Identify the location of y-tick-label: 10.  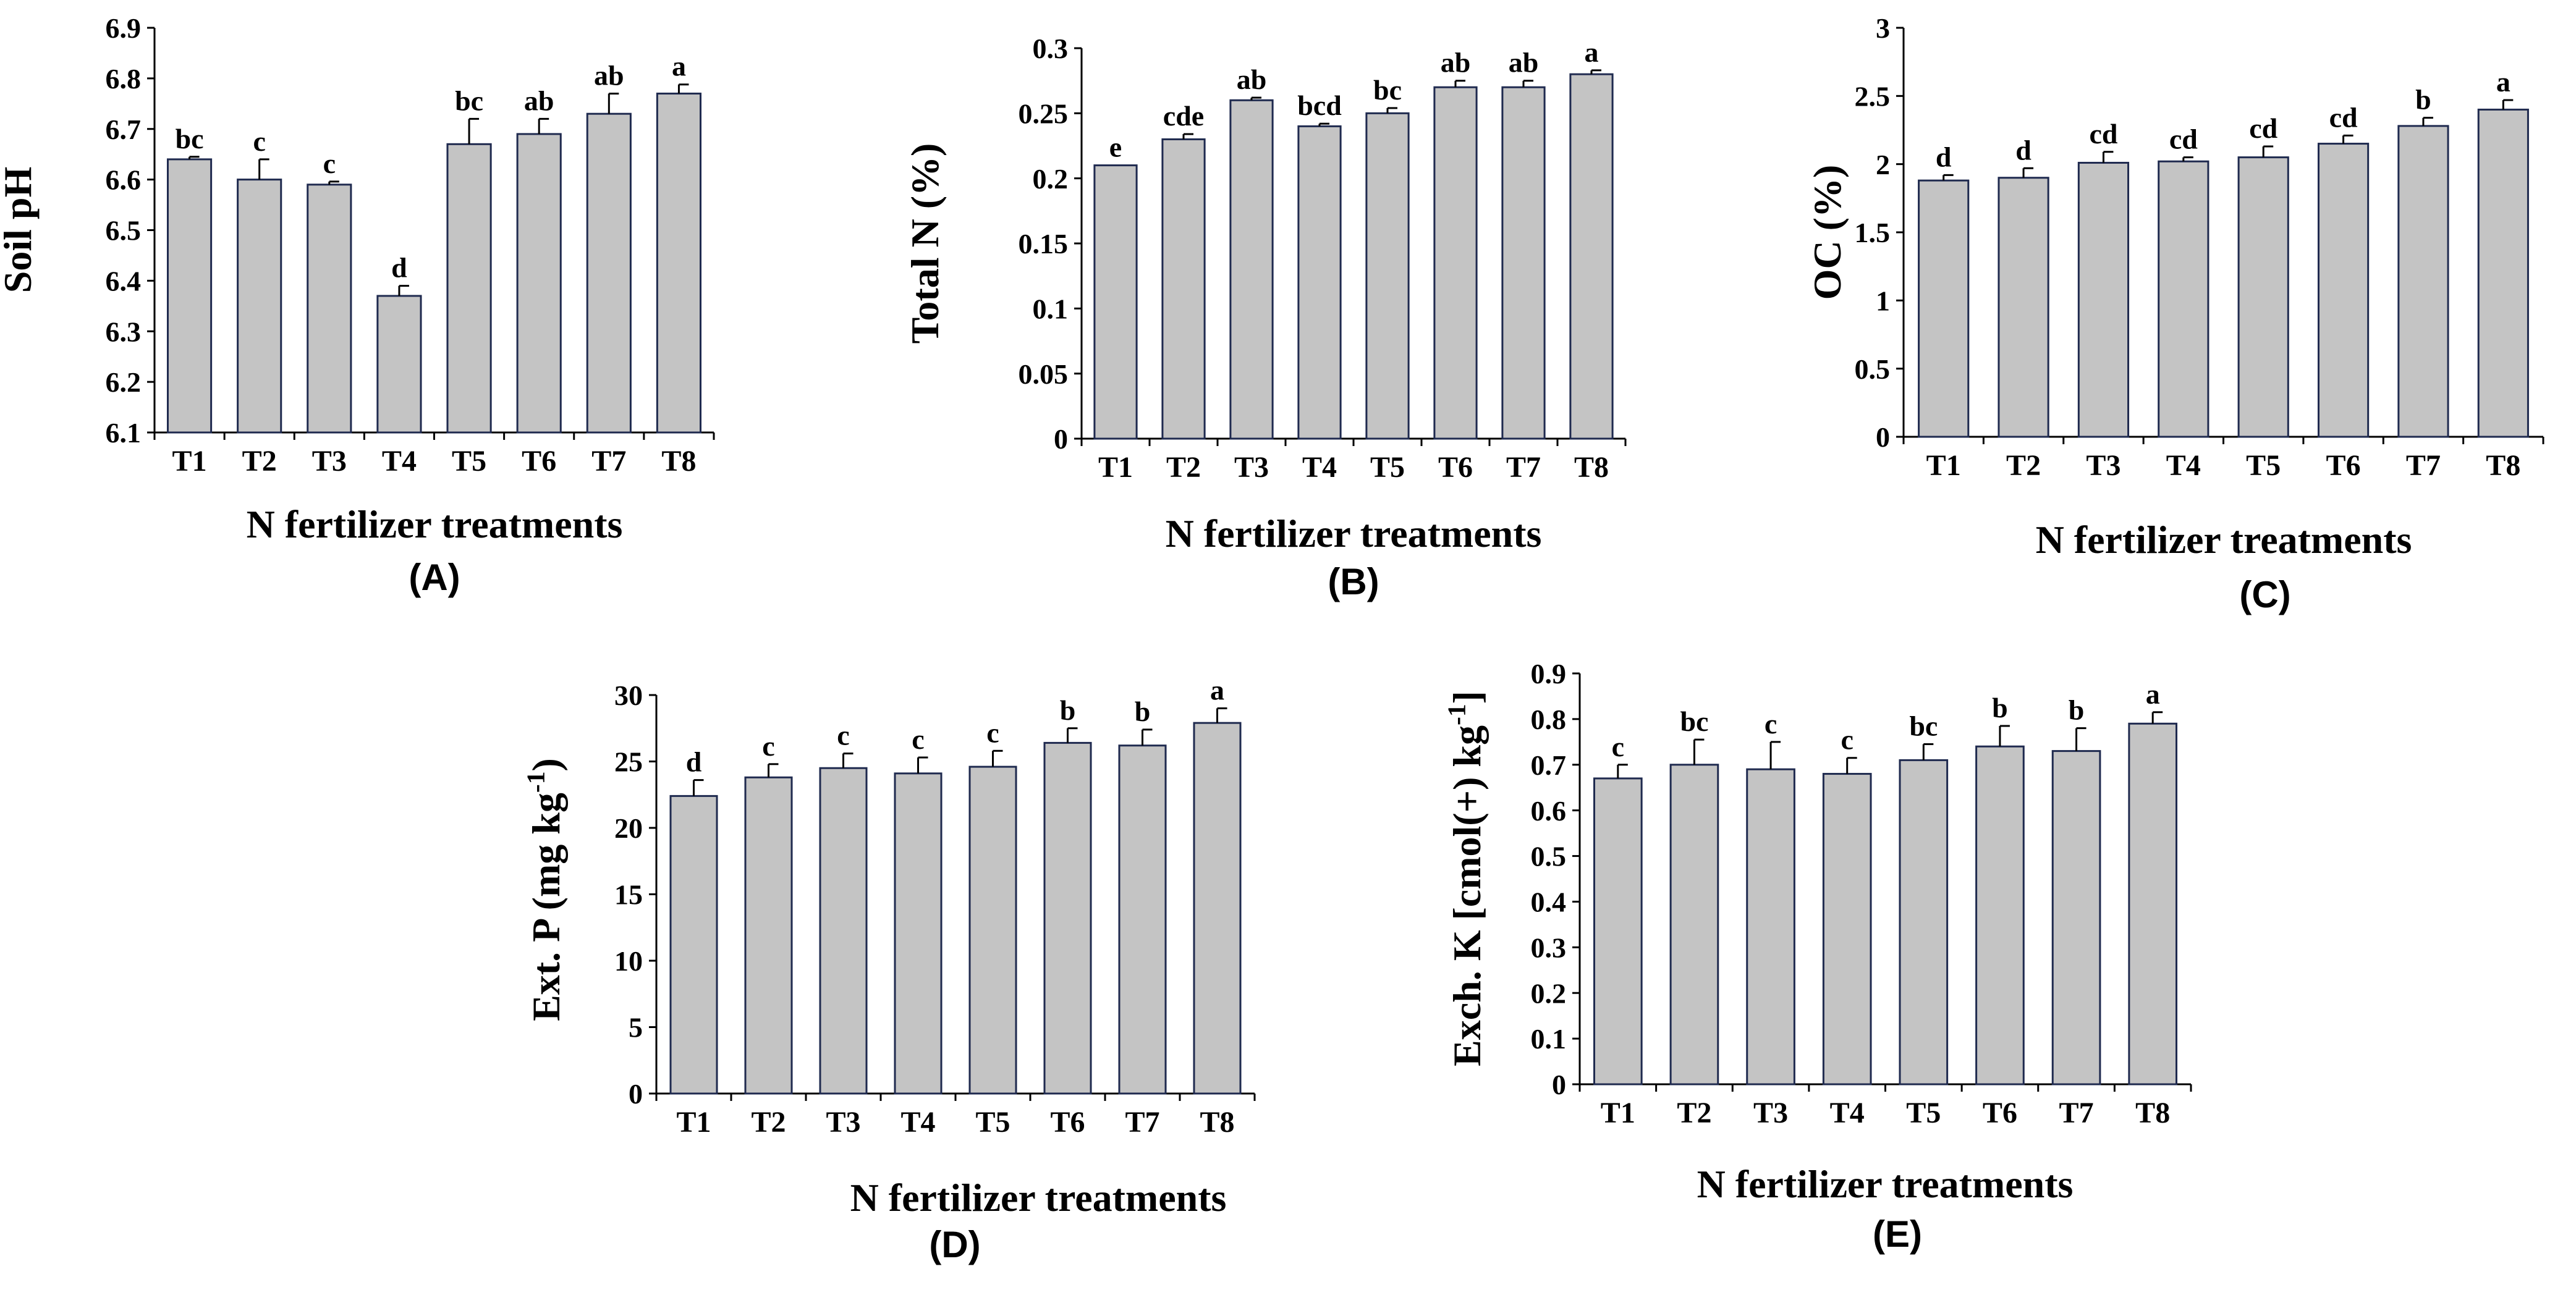
(628, 961).